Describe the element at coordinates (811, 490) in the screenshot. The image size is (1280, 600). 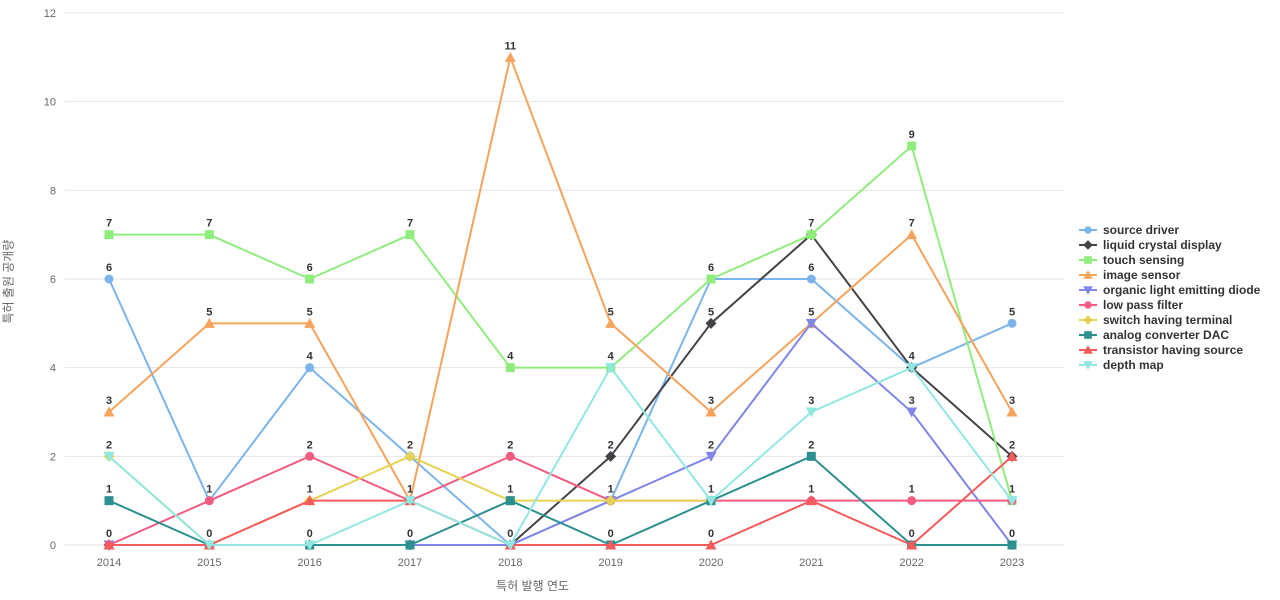
I see `data-label-2021-1: 1` at that location.